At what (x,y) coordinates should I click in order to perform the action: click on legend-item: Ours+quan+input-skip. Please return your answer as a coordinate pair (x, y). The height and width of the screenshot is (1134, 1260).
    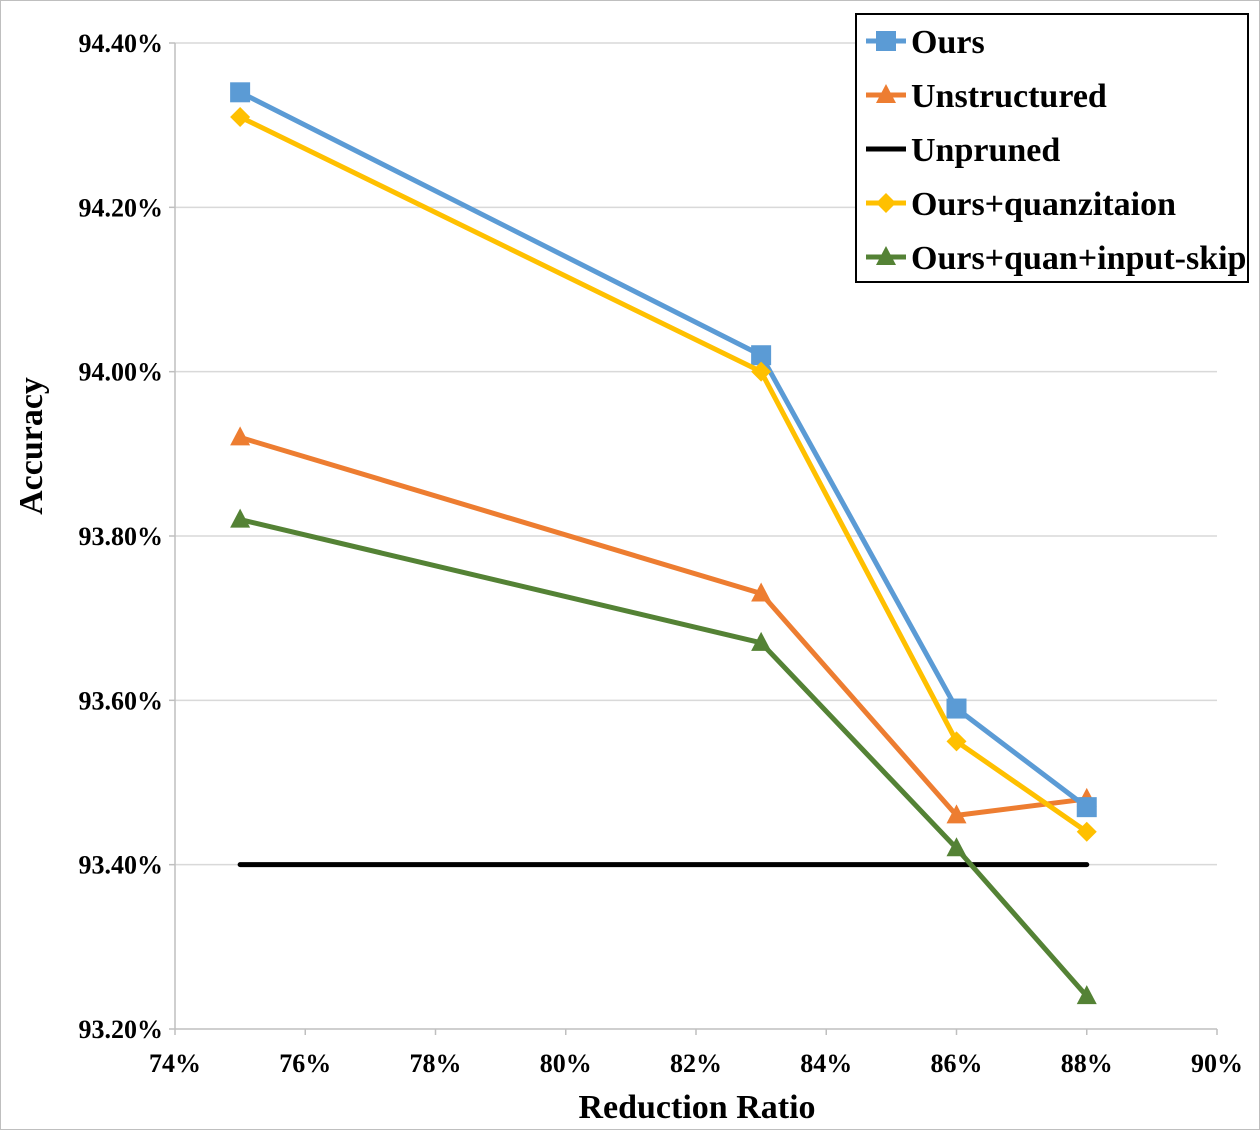
    Looking at the image, I should click on (1056, 258).